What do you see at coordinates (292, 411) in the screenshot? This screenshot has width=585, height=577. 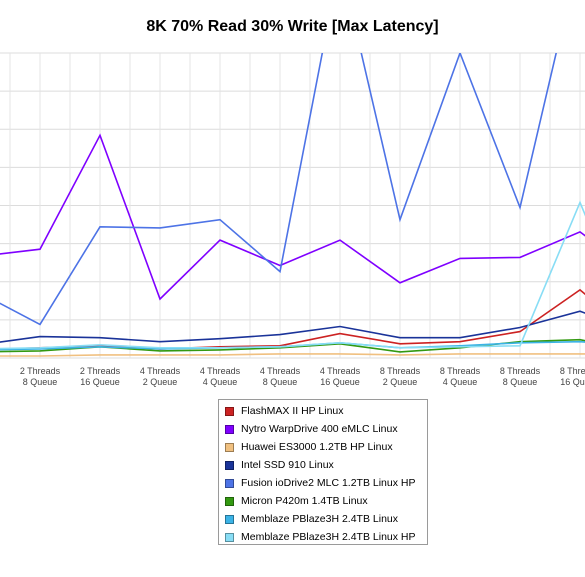 I see `legend-label: FlashMAX II HP Linux` at bounding box center [292, 411].